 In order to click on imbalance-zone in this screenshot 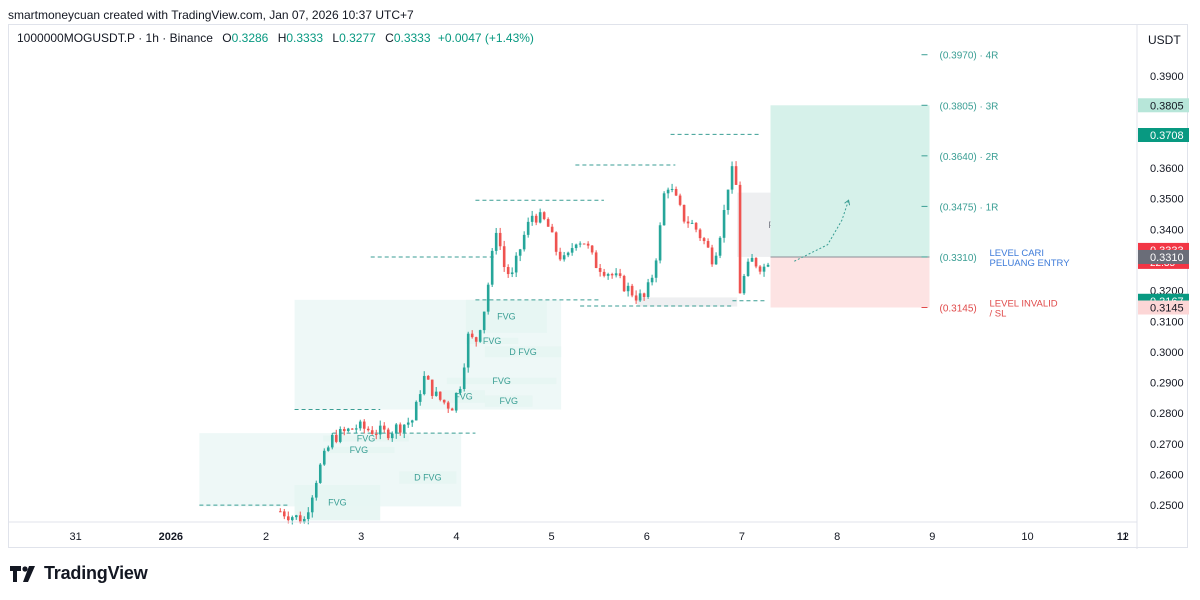, I will do `click(687, 302)`.